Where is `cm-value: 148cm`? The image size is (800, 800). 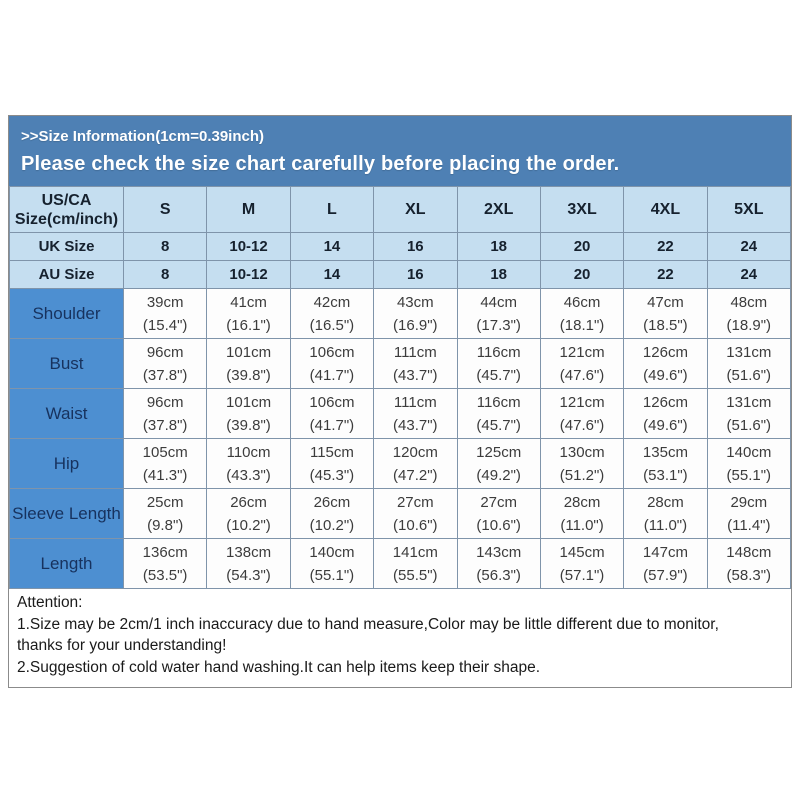
cm-value: 148cm is located at coordinates (749, 552).